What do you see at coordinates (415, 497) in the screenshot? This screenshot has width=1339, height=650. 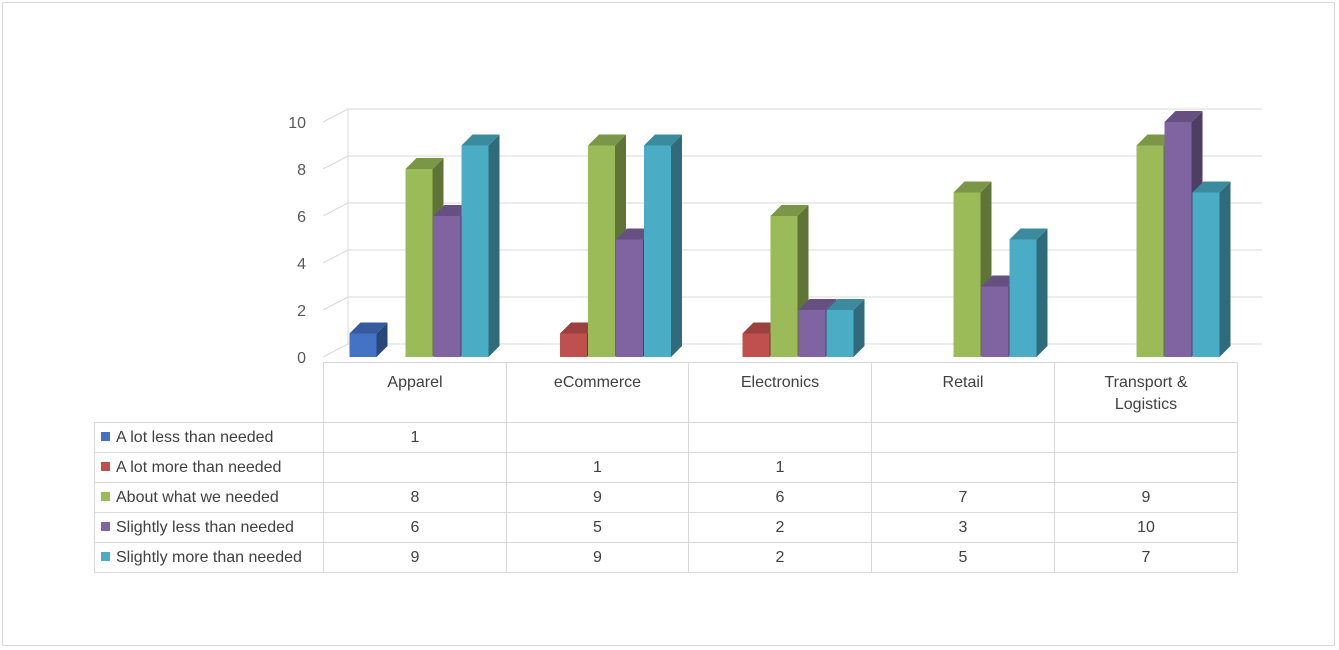 I see `data-label: 8` at bounding box center [415, 497].